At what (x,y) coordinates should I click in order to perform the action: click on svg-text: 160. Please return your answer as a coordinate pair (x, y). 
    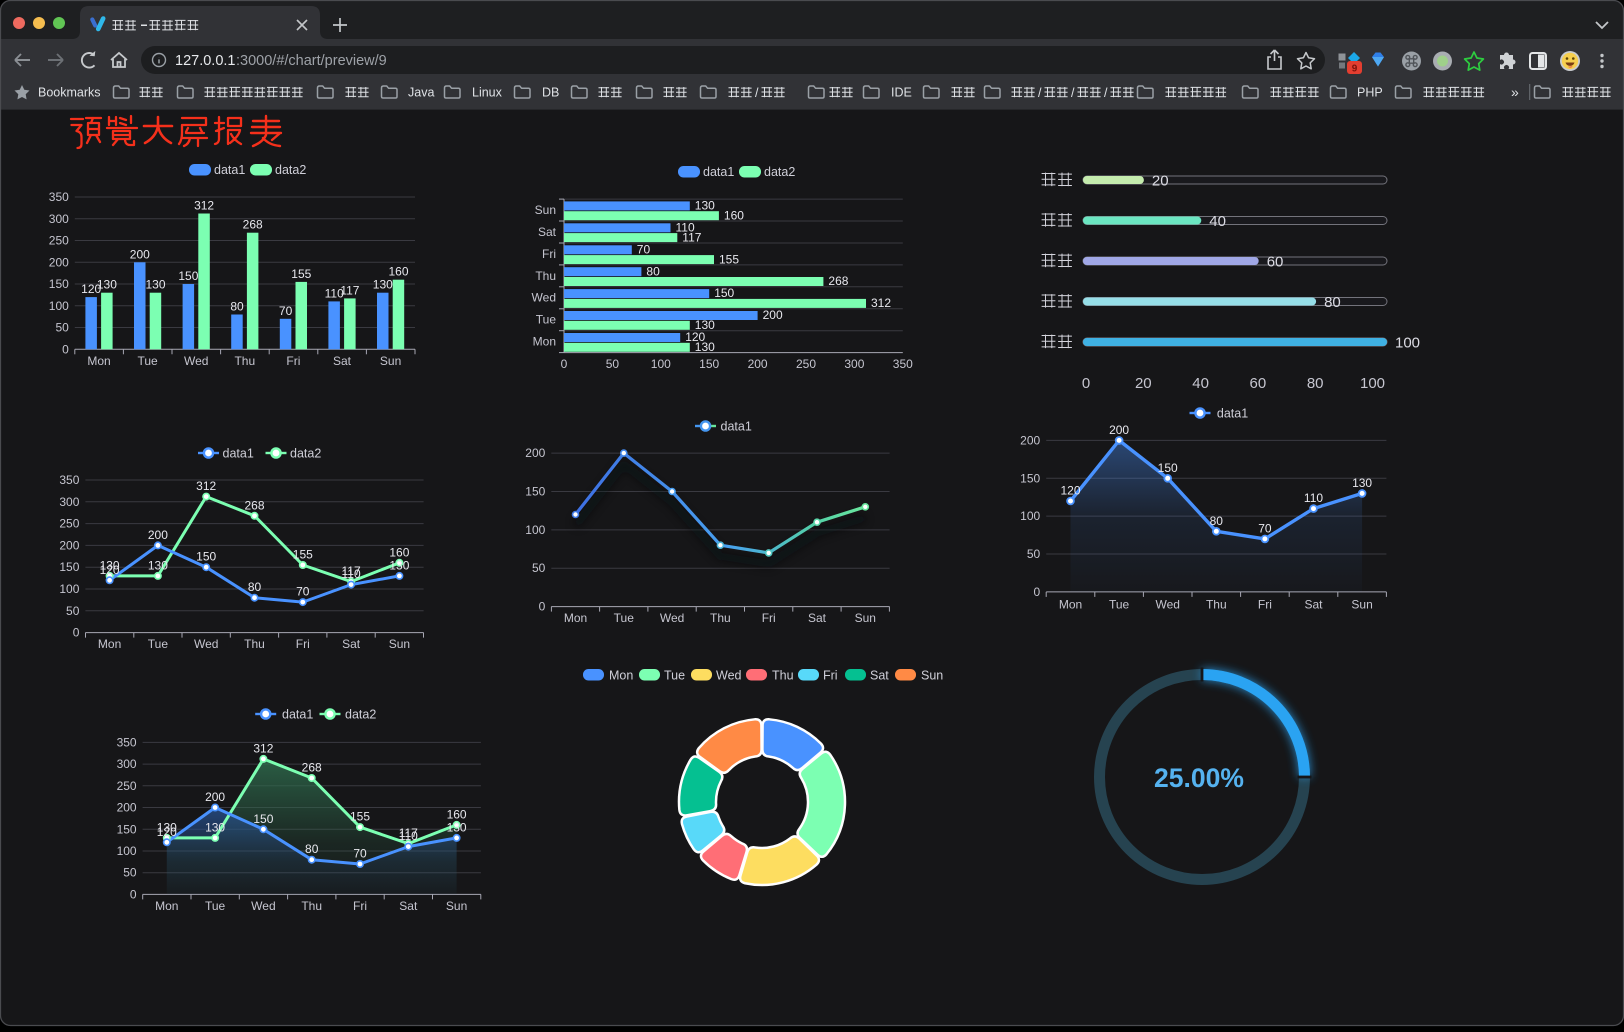
    Looking at the image, I should click on (399, 552).